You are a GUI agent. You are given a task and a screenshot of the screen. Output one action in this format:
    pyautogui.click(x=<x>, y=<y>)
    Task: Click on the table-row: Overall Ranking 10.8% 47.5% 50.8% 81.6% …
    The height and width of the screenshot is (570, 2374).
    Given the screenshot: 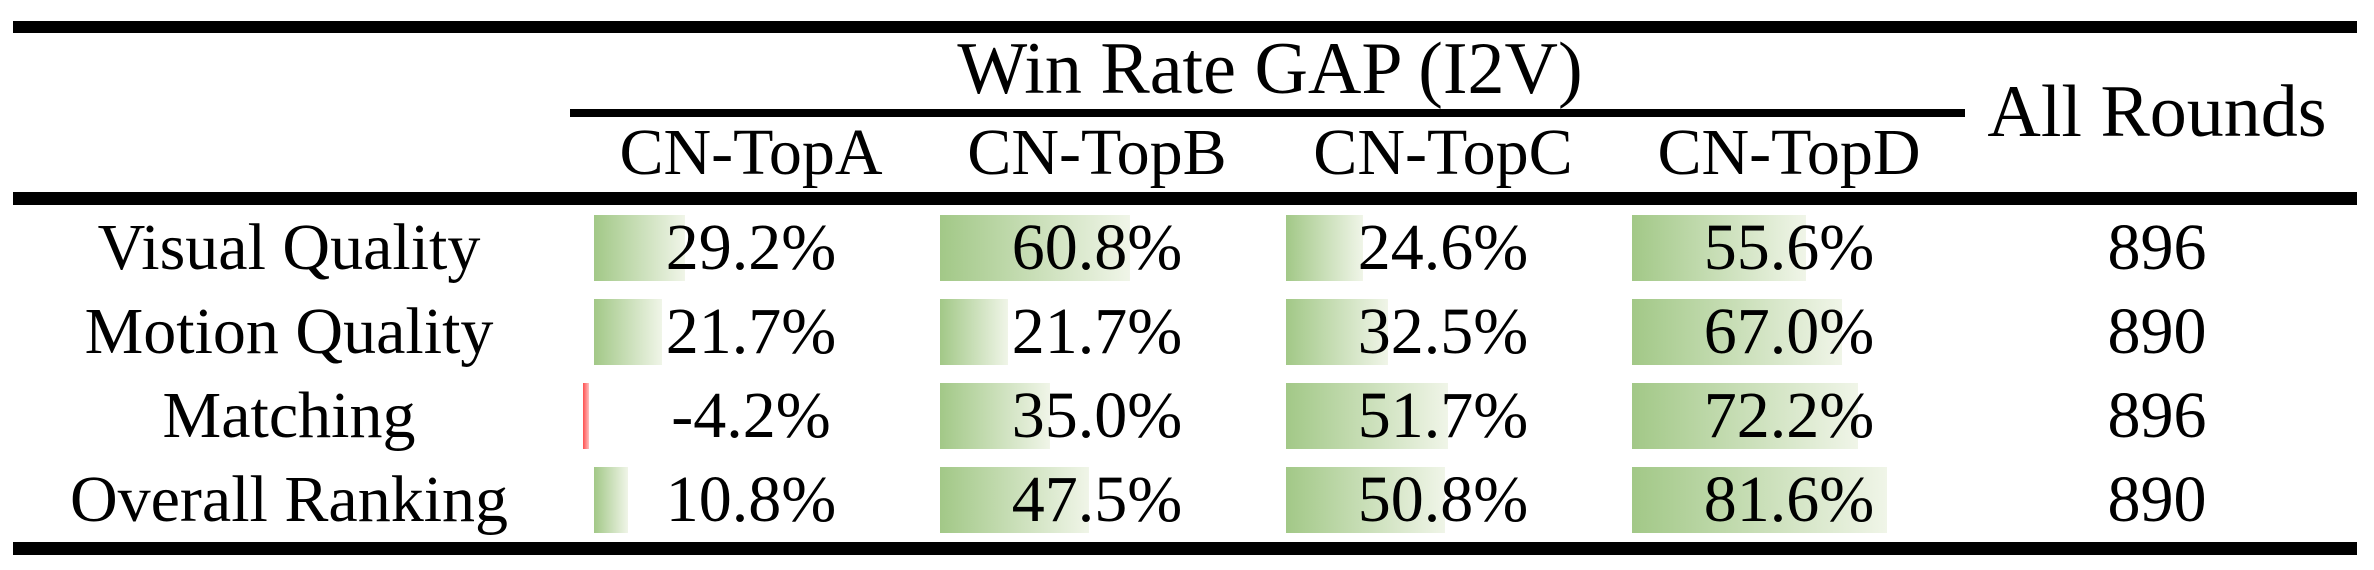 What is the action you would take?
    pyautogui.click(x=1187, y=500)
    